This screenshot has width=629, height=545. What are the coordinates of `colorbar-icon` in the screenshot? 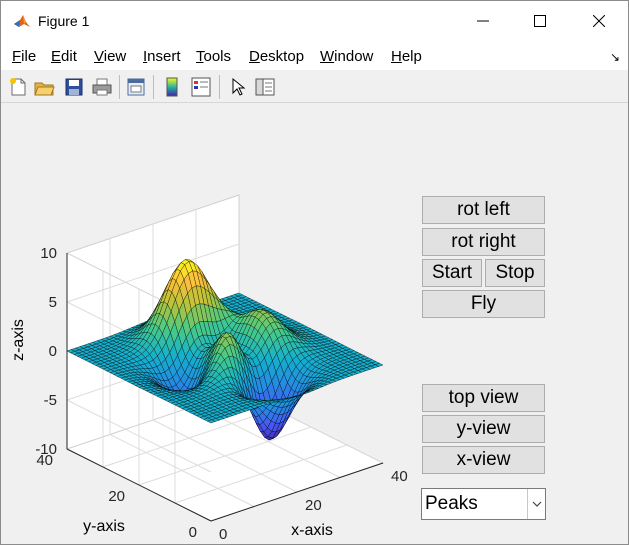 It's located at (172, 87).